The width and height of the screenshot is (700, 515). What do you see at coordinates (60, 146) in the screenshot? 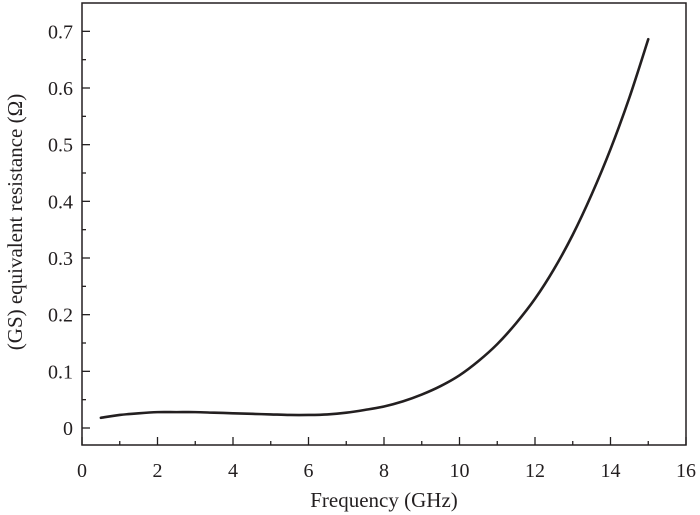
I see `y-tick-label: 0.5` at bounding box center [60, 146].